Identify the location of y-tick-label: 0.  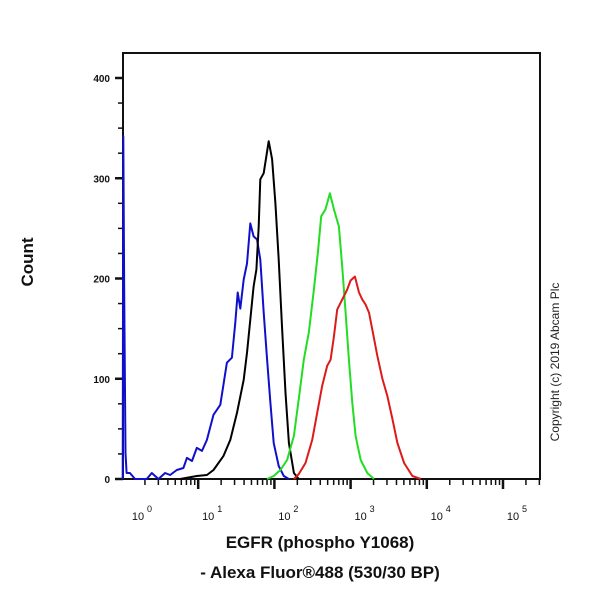
(107, 480).